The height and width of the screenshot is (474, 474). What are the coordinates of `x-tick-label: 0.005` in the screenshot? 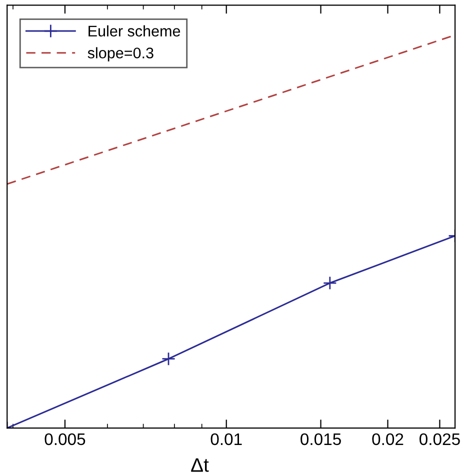 It's located at (65, 439).